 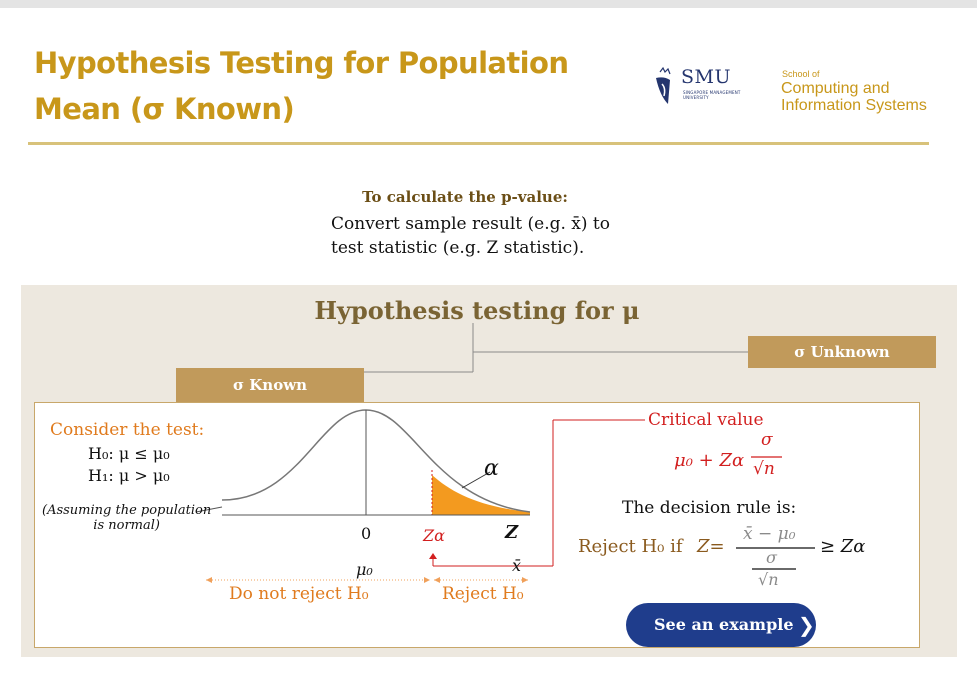 I want to click on panel-title: Hypothesis testing for μ, so click(x=477, y=310).